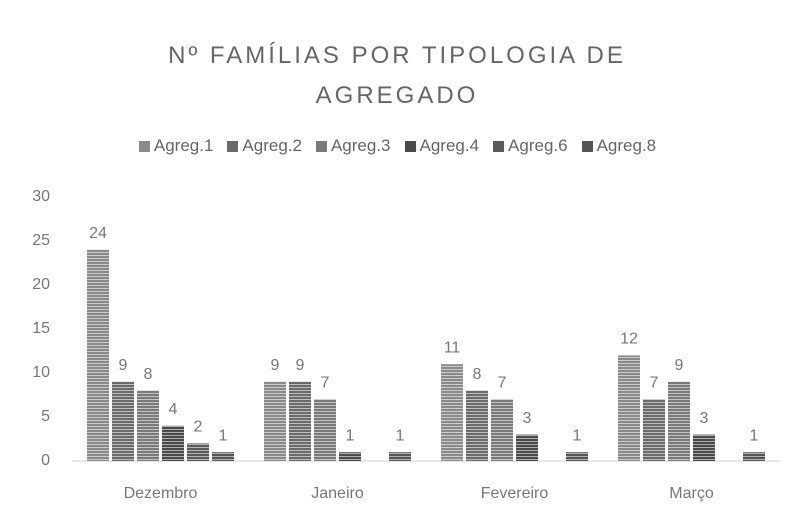  Describe the element at coordinates (161, 493) in the screenshot. I see `x-tick-label: Dezembro` at that location.